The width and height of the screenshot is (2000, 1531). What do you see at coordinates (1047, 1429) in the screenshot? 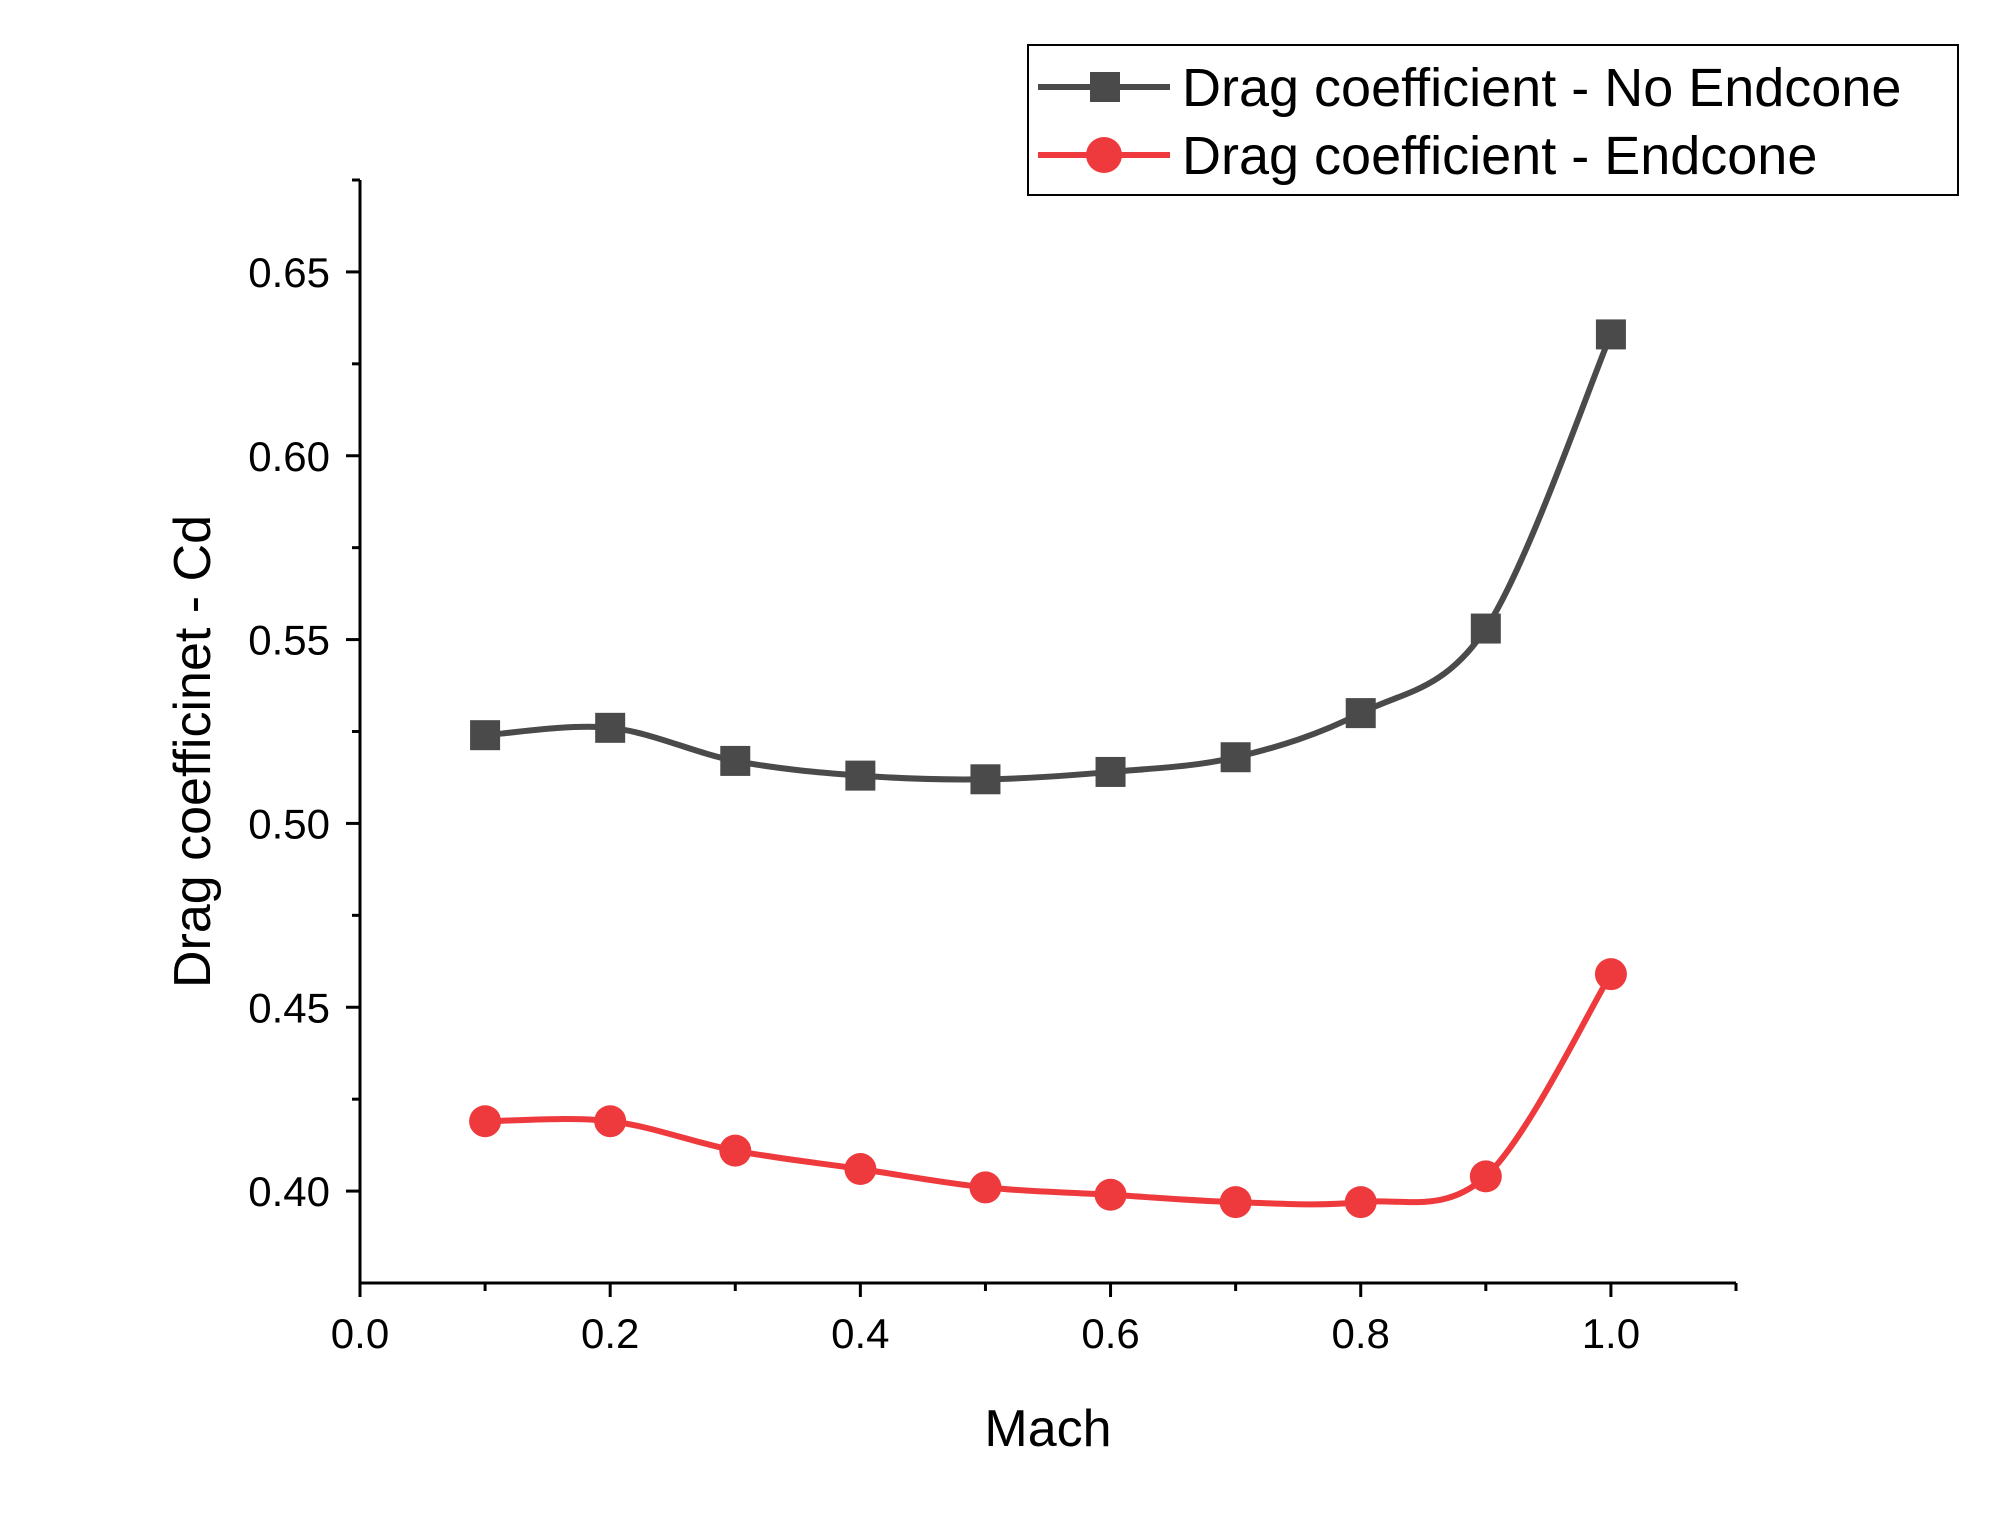
I see `x-axis-title: Mach` at bounding box center [1047, 1429].